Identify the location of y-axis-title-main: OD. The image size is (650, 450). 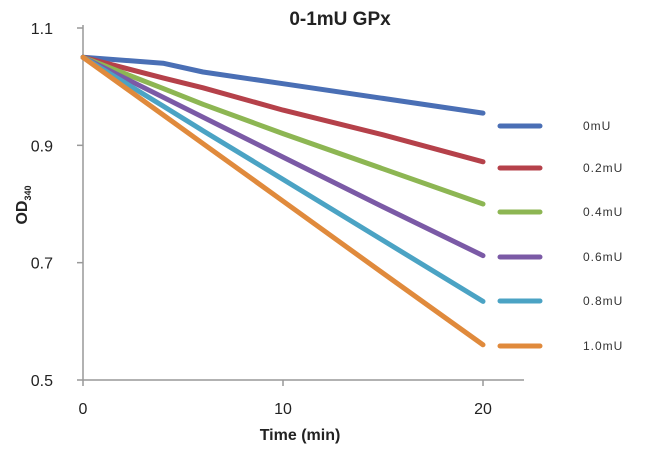
(22, 213).